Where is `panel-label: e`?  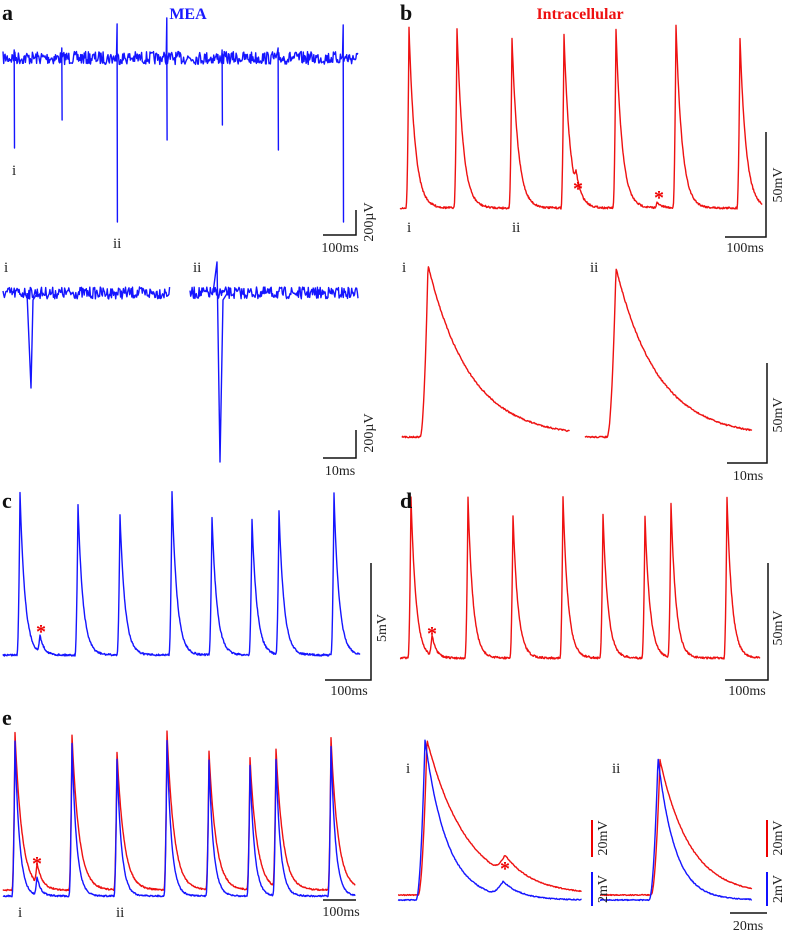
panel-label: e is located at coordinates (7, 717).